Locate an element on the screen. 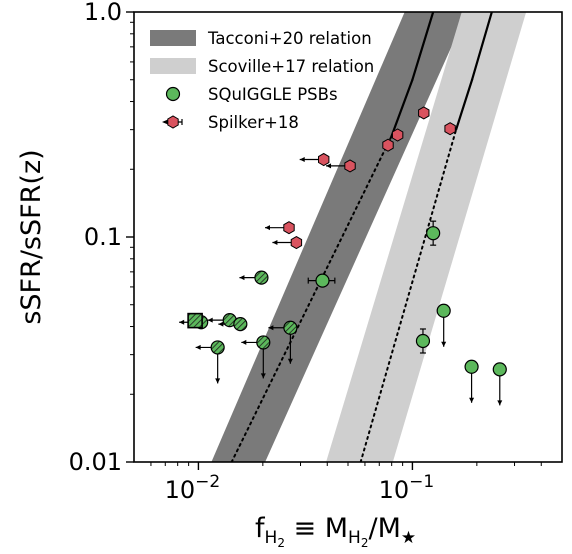 The height and width of the screenshot is (554, 572). squiggle-point-1-xlimit-head is located at coordinates (242, 278).